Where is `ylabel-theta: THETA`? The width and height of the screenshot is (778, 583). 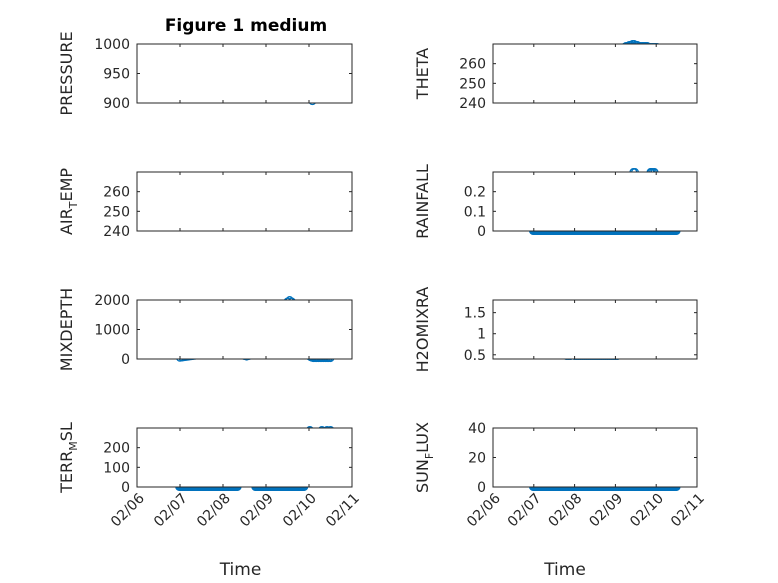 ylabel-theta: THETA is located at coordinates (422, 74).